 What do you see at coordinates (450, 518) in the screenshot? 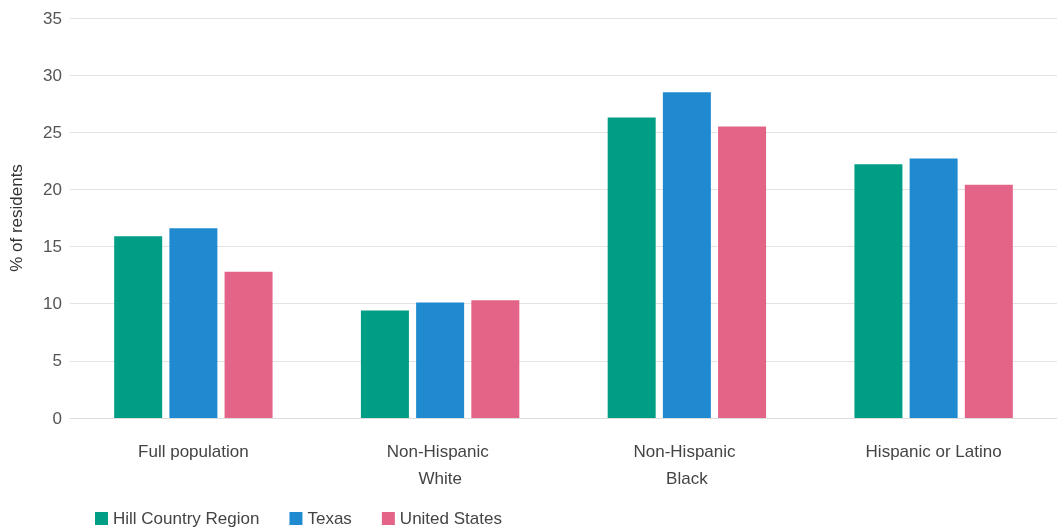
I see `legend-label: United States` at bounding box center [450, 518].